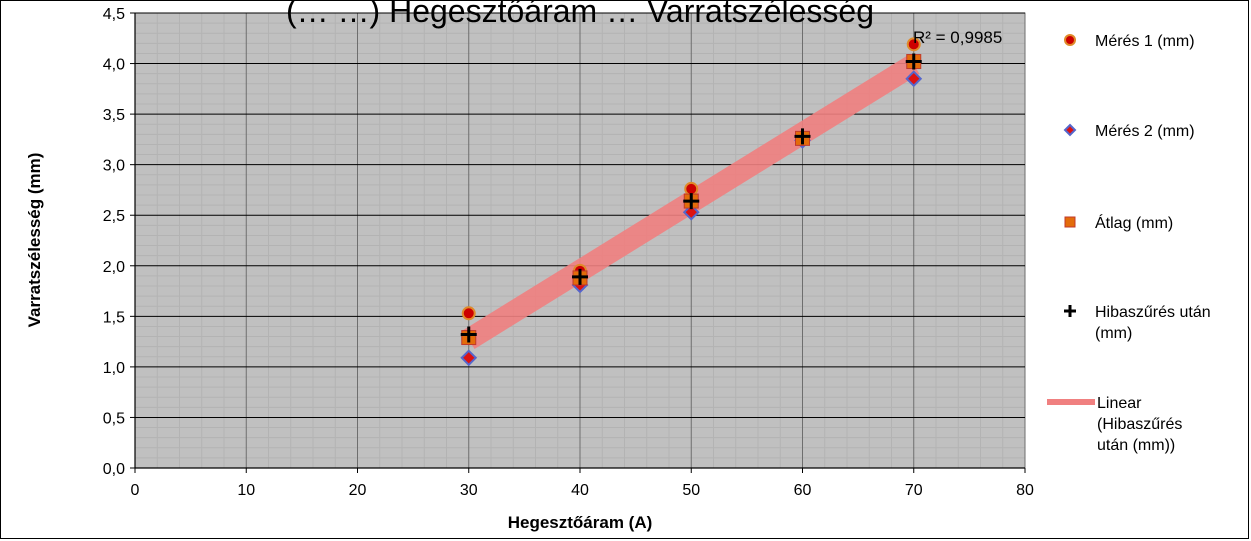 Image resolution: width=1251 pixels, height=541 pixels. I want to click on legend-label: (mm), so click(1113, 333).